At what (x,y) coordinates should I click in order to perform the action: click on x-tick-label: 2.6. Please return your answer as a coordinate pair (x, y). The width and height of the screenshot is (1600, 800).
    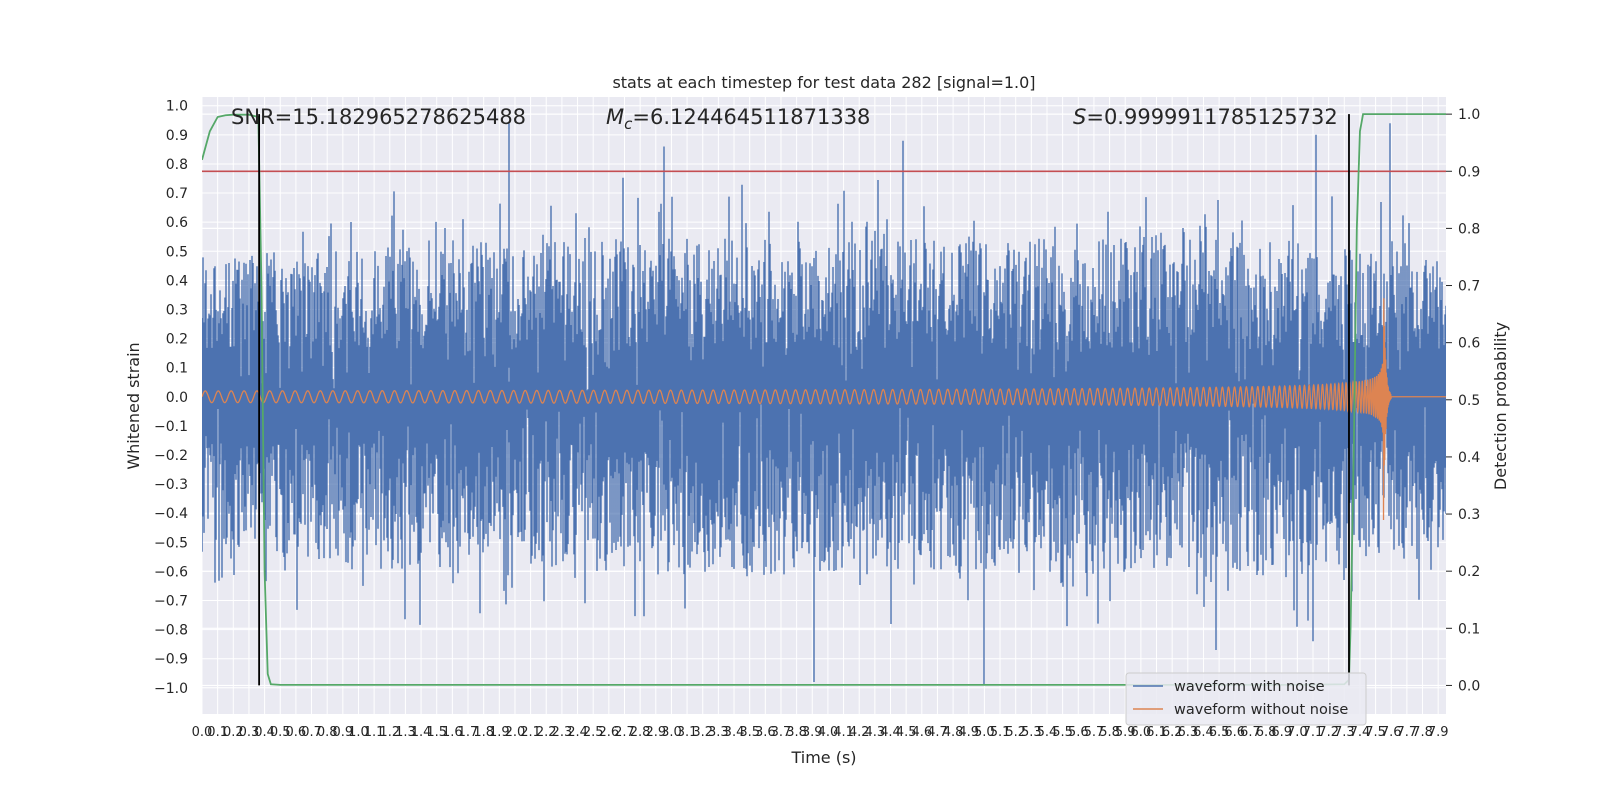
    Looking at the image, I should click on (608, 732).